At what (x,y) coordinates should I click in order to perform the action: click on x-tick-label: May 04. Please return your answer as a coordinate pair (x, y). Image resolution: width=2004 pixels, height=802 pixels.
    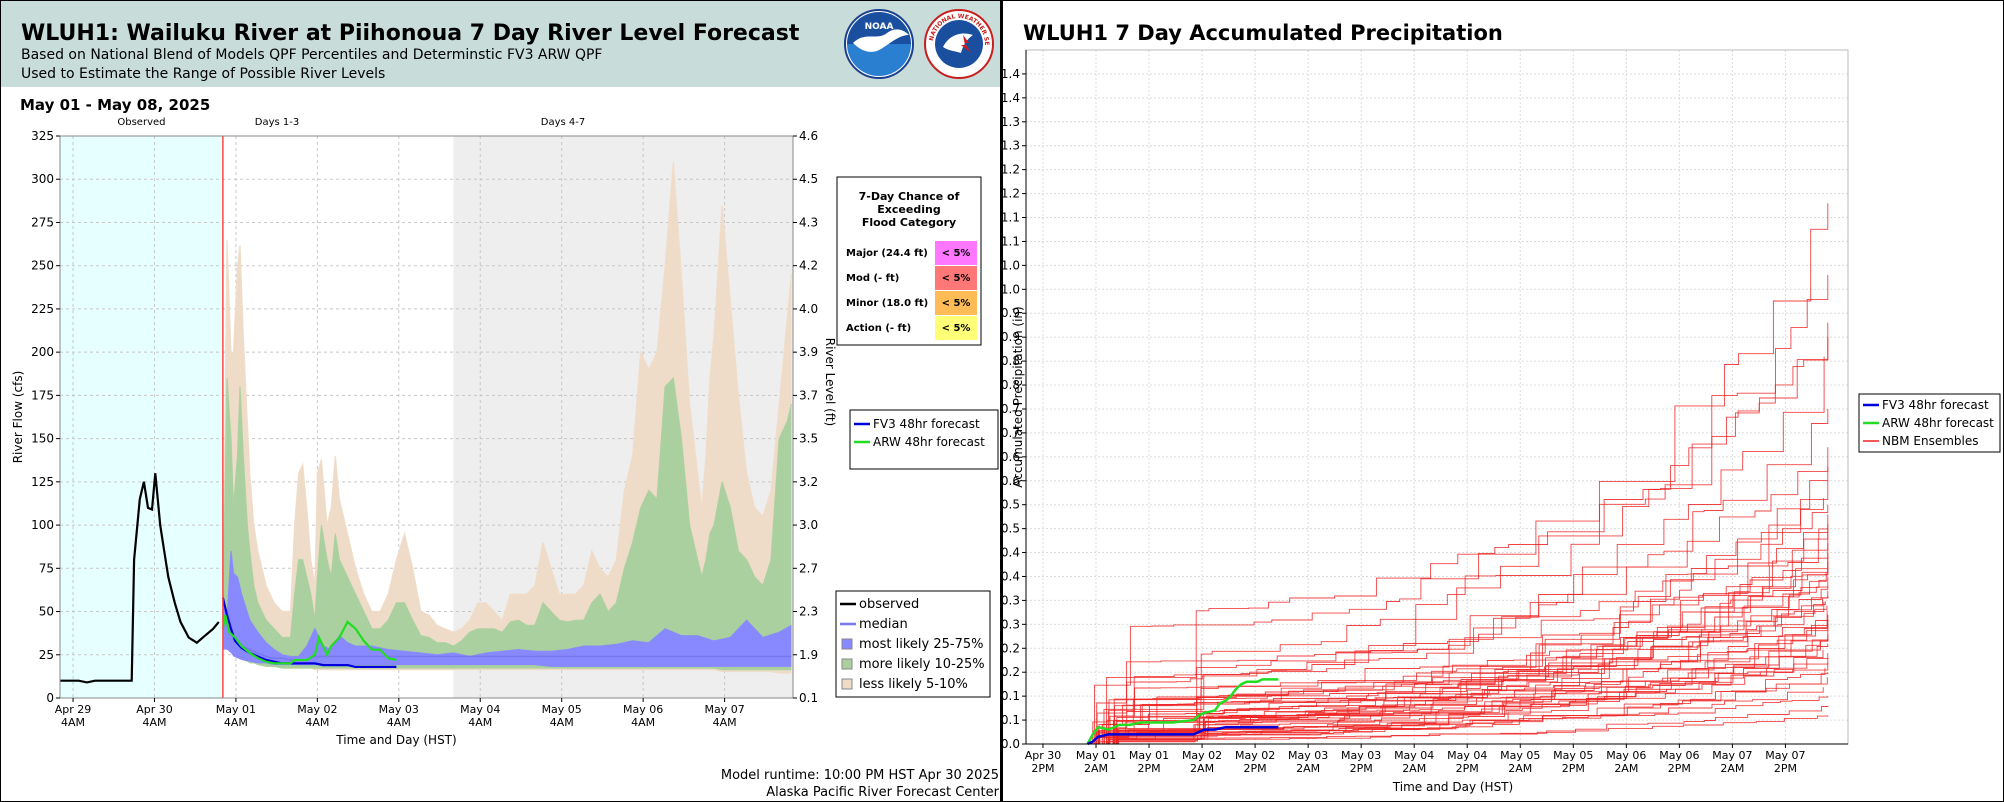
    Looking at the image, I should click on (1467, 755).